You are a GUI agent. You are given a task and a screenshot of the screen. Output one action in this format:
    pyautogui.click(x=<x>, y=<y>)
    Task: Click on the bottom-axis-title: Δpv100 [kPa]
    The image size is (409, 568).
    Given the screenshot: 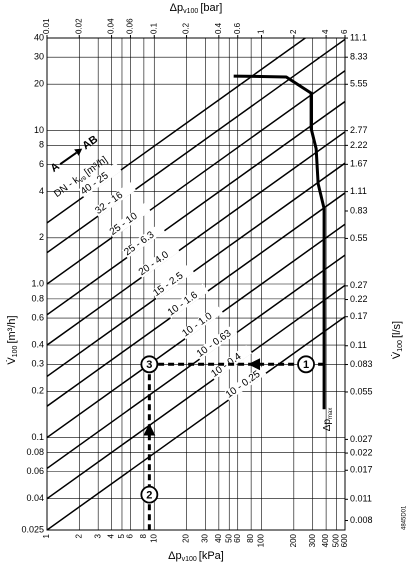 What is the action you would take?
    pyautogui.click(x=196, y=556)
    